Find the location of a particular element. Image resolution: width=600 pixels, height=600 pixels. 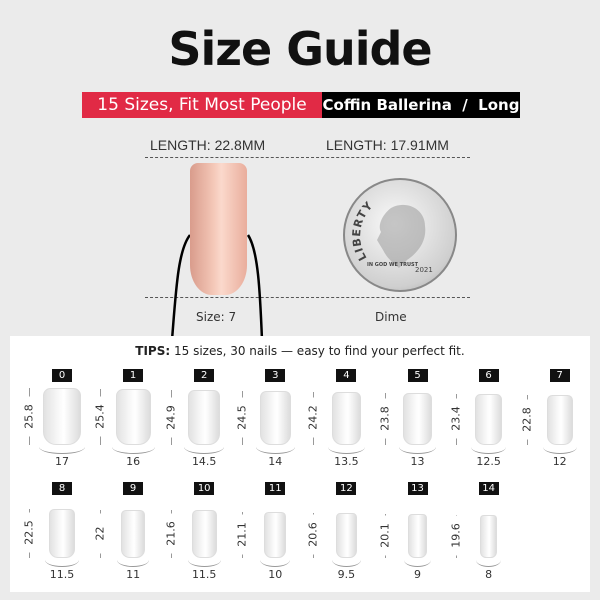

size-badge: 8 is located at coordinates (62, 488).